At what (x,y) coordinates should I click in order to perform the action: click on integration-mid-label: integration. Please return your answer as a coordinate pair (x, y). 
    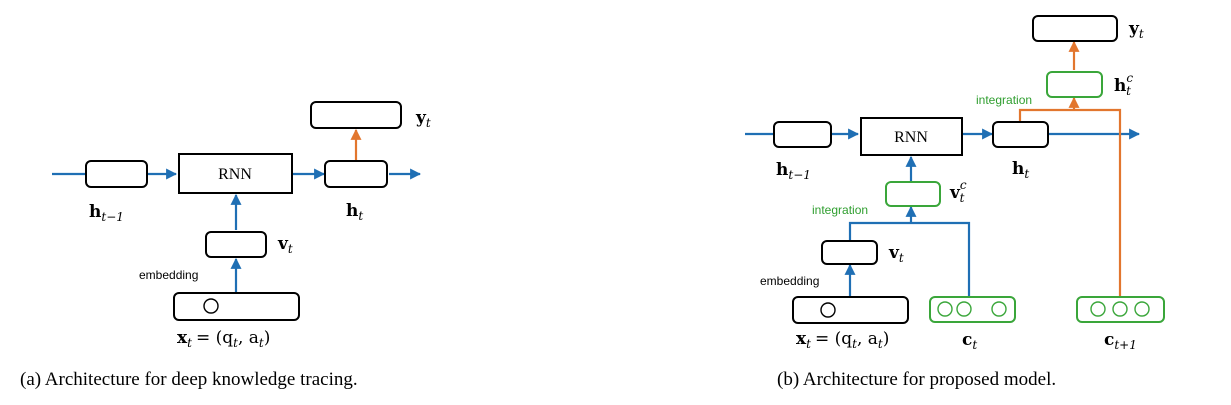
    Looking at the image, I should click on (840, 210).